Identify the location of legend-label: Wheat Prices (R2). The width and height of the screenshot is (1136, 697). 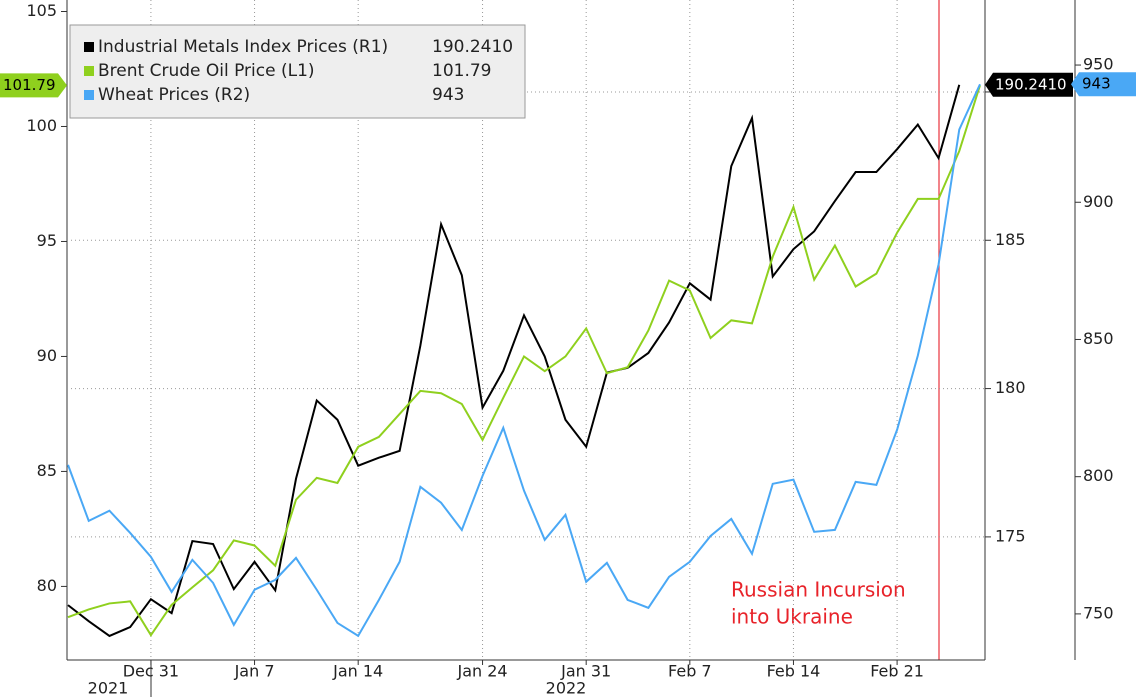
(174, 95).